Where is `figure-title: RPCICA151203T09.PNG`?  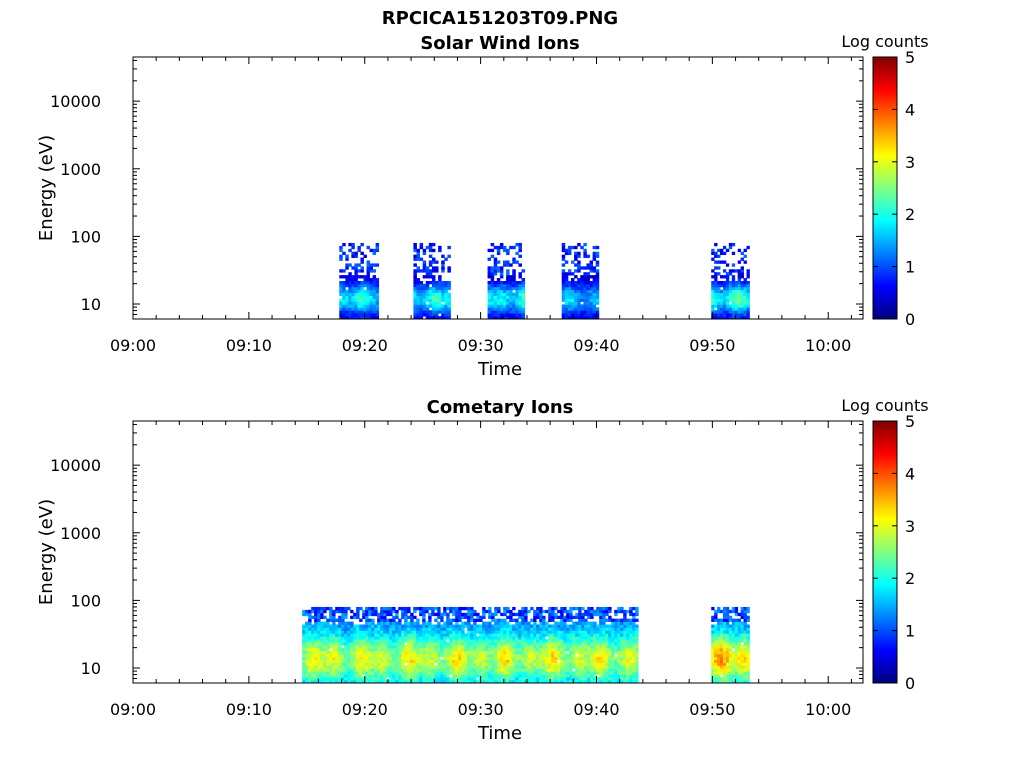
figure-title: RPCICA151203T09.PNG is located at coordinates (500, 18).